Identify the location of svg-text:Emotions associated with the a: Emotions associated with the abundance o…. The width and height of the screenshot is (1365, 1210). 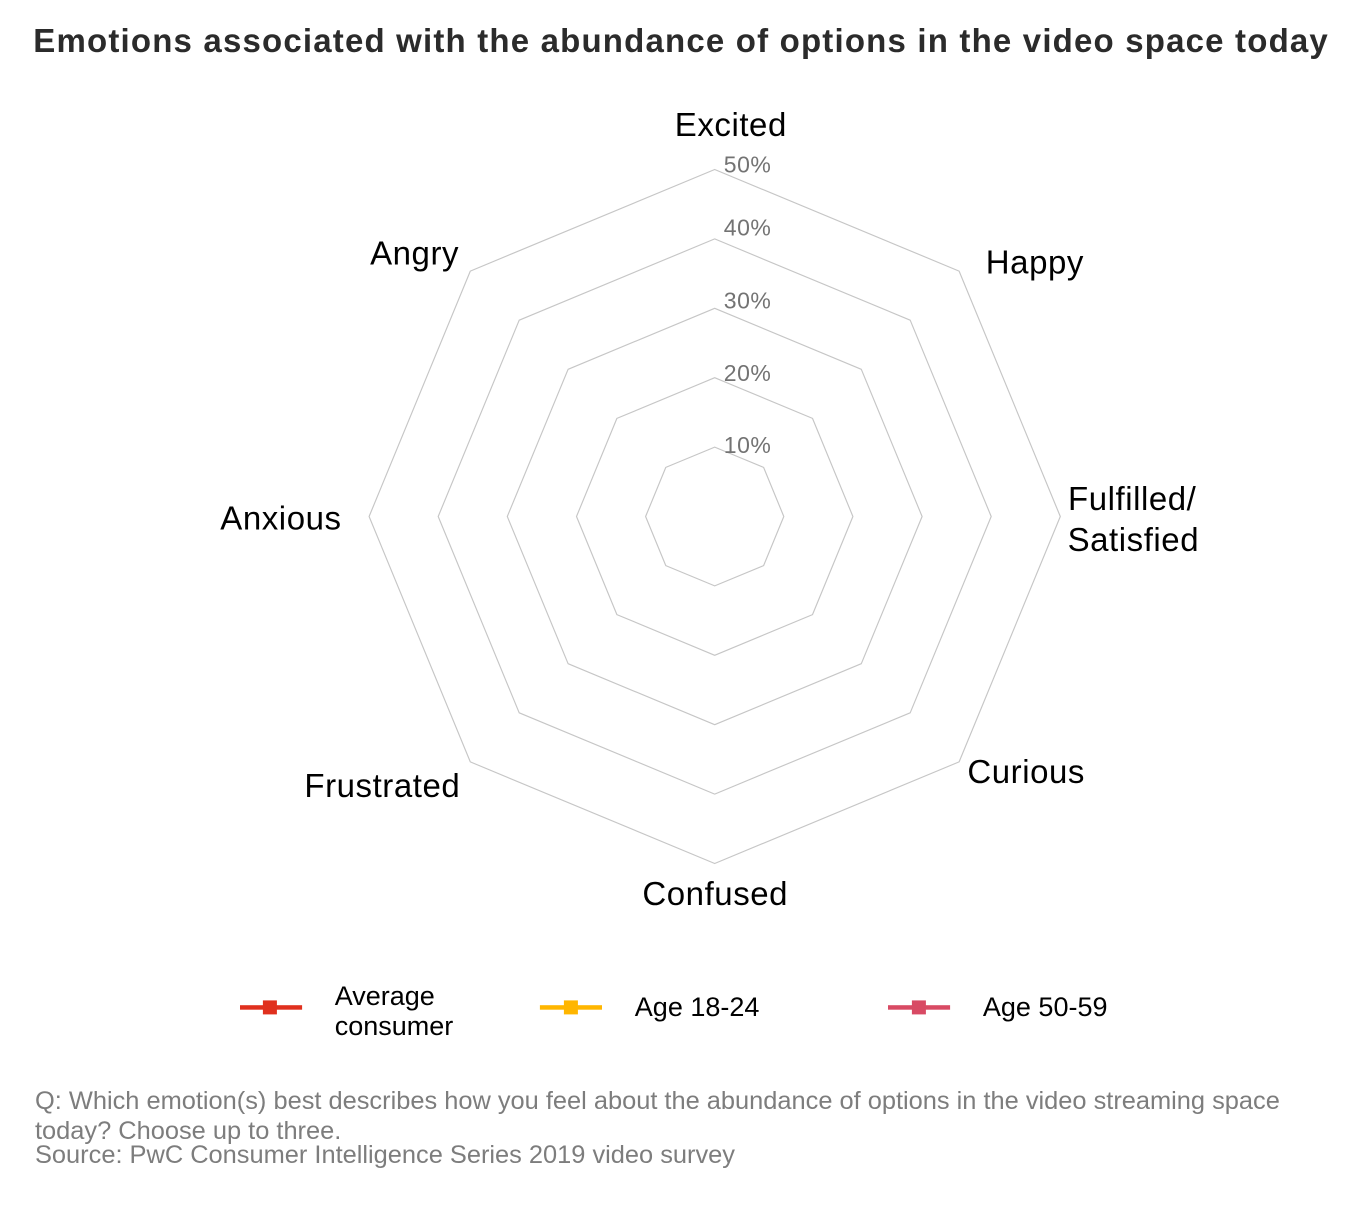
(681, 40).